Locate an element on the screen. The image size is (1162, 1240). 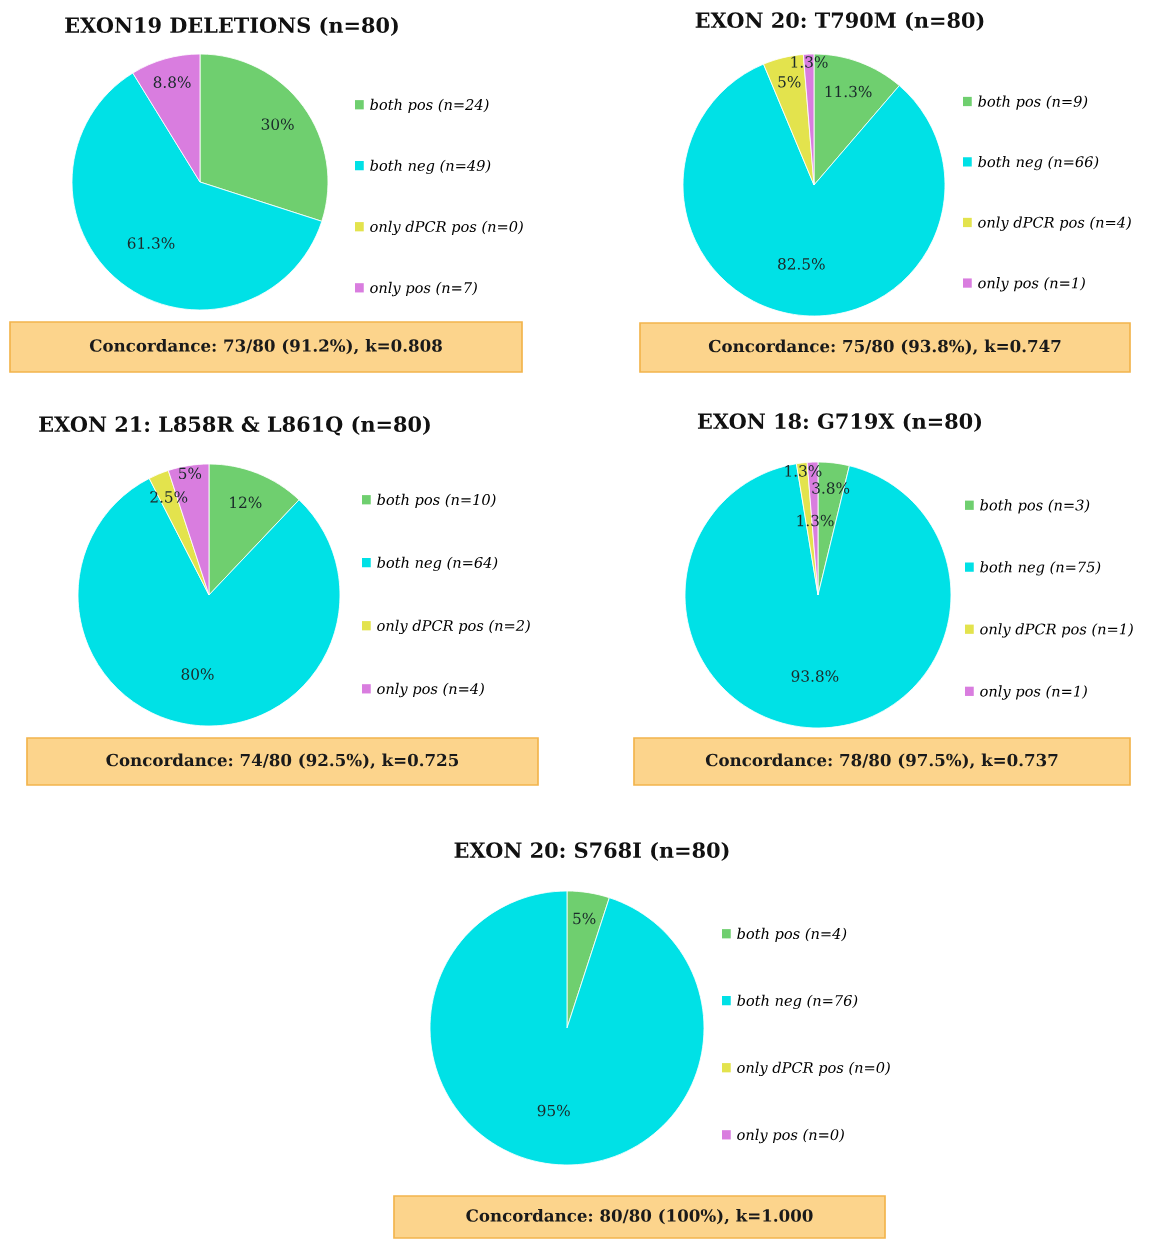
legend-label: only pos (n=7) is located at coordinates (423, 289).